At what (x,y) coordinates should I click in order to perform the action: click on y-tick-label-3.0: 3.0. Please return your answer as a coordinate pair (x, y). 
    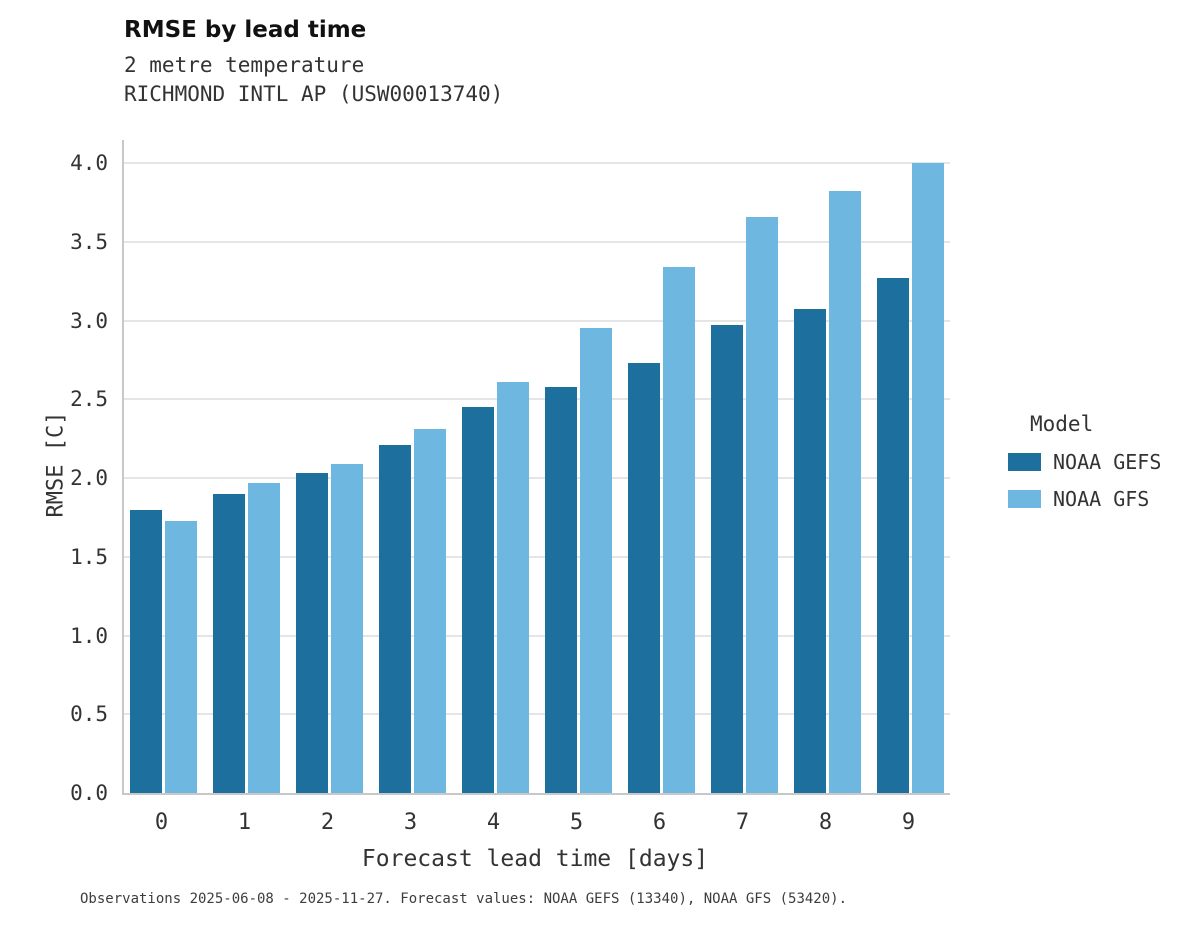
    Looking at the image, I should click on (89, 320).